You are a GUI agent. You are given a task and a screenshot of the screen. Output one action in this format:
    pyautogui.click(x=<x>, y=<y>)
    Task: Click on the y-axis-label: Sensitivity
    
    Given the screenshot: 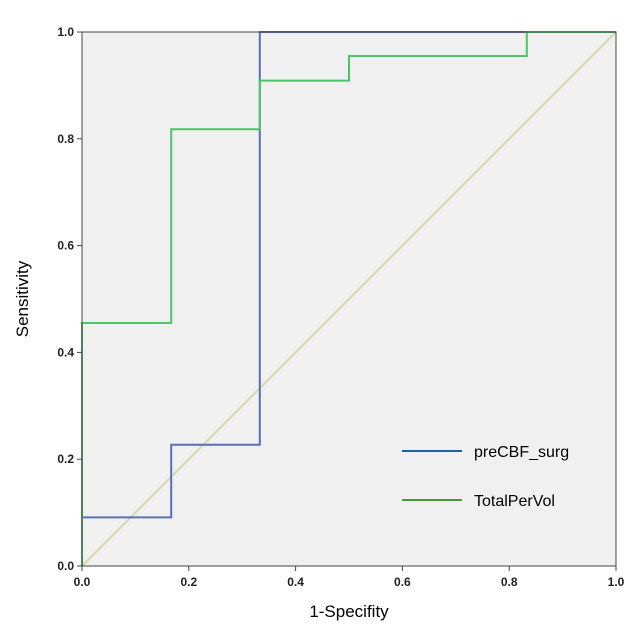 What is the action you would take?
    pyautogui.click(x=22, y=298)
    